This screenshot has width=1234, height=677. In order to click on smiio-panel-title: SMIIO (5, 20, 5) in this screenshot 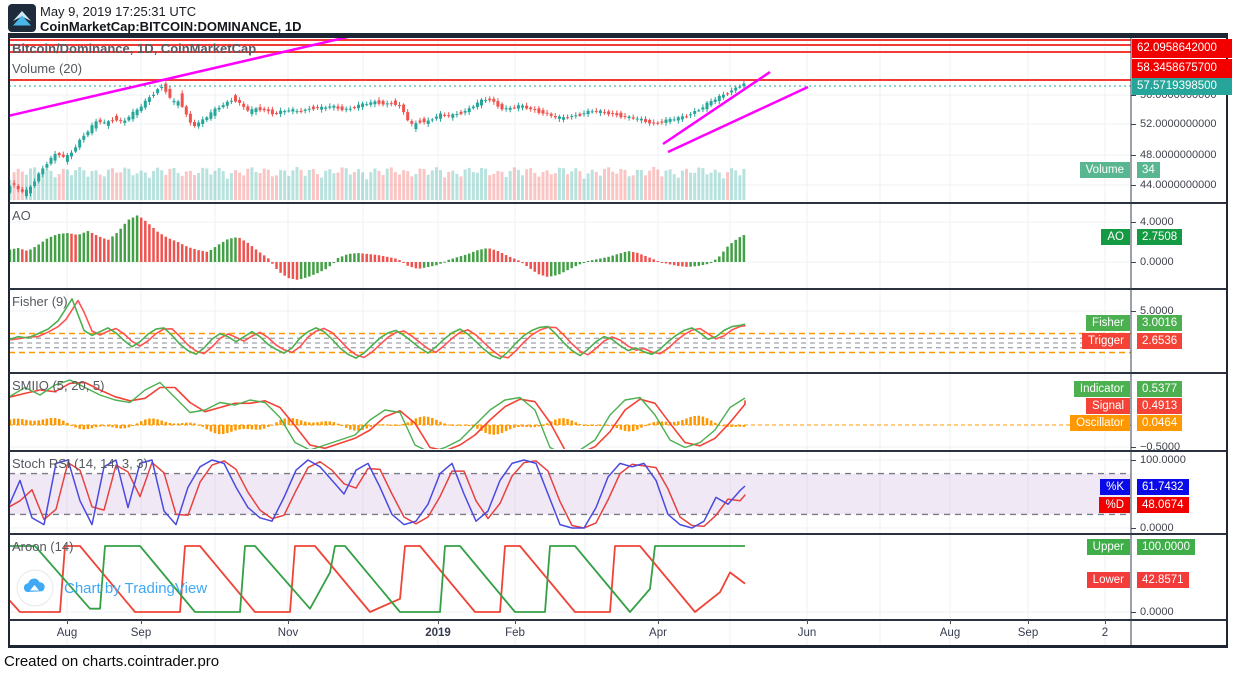, I will do `click(58, 385)`.